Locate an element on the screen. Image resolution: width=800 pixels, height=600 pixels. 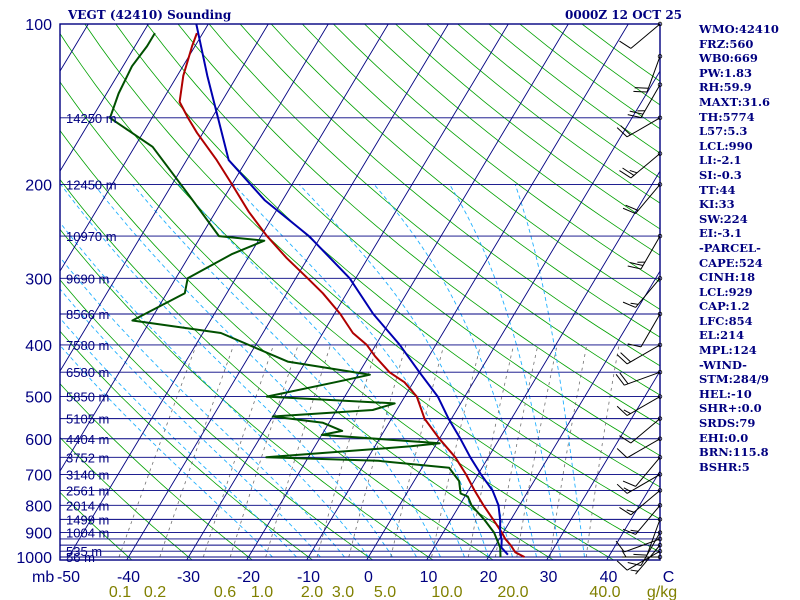
index-item: SHR+:0.0 is located at coordinates (730, 408).